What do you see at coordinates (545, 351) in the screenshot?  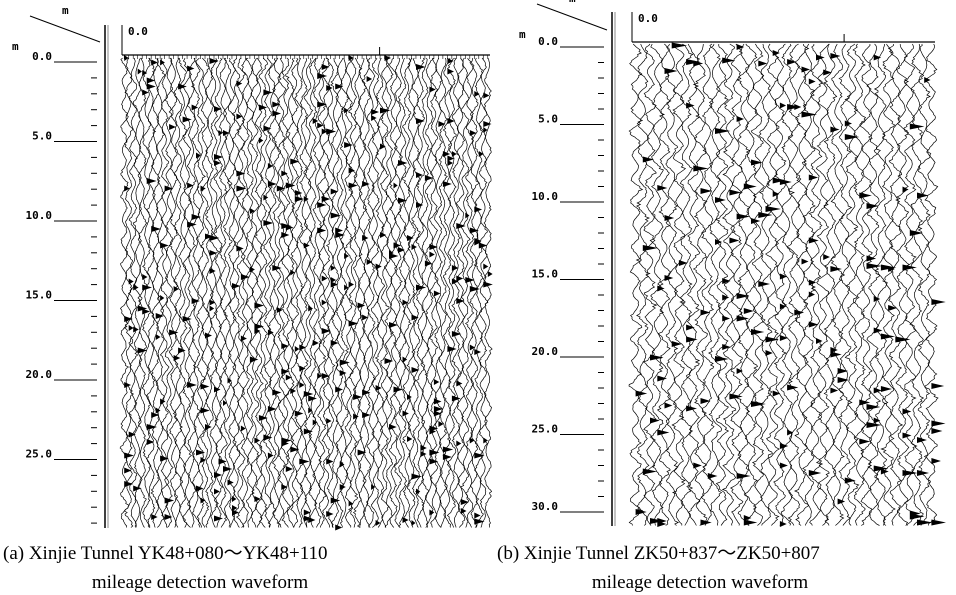 I see `depth-label: 20.0` at bounding box center [545, 351].